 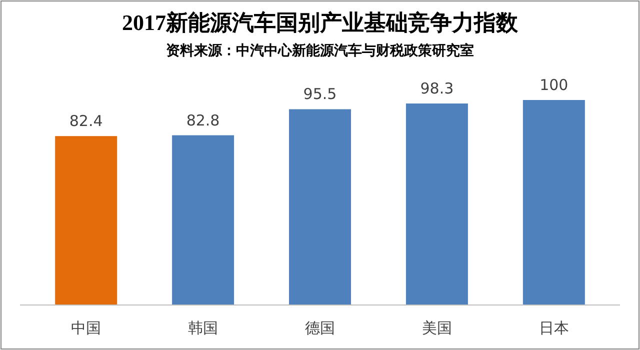 What do you see at coordinates (203, 328) in the screenshot?
I see `x-tick-label: 韩国` at bounding box center [203, 328].